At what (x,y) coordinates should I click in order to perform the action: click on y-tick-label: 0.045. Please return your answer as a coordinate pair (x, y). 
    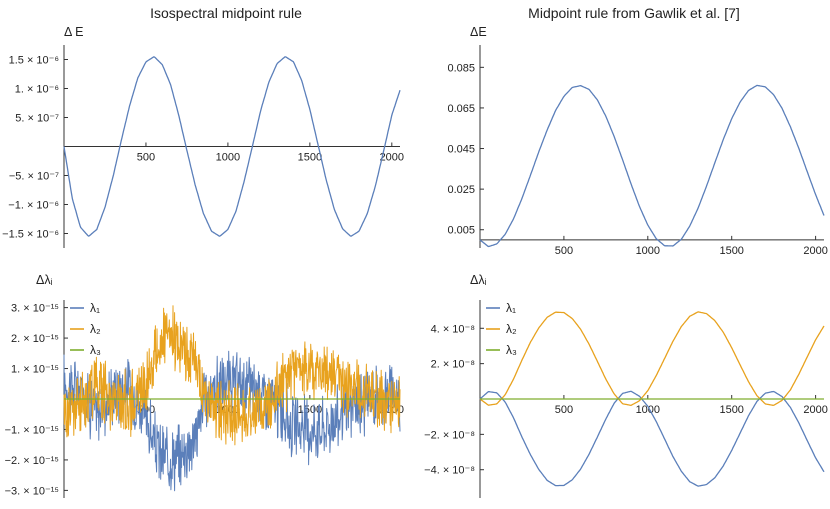
    Looking at the image, I should click on (461, 150).